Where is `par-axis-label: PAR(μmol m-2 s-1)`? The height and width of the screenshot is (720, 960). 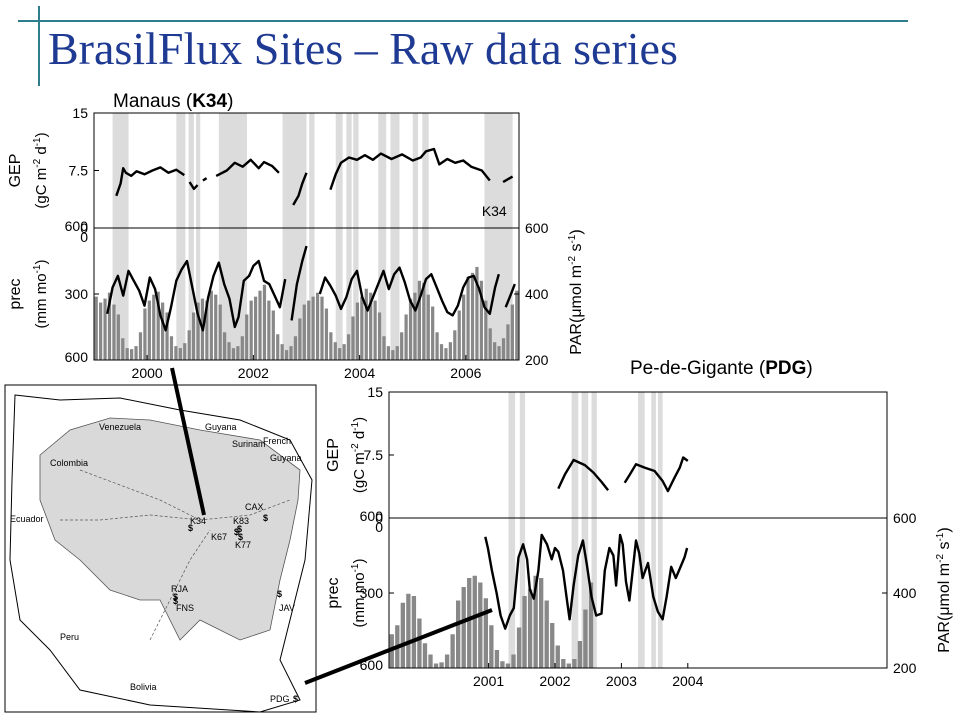
par-axis-label: PAR(μmol m-2 s-1) is located at coordinates (576, 291).